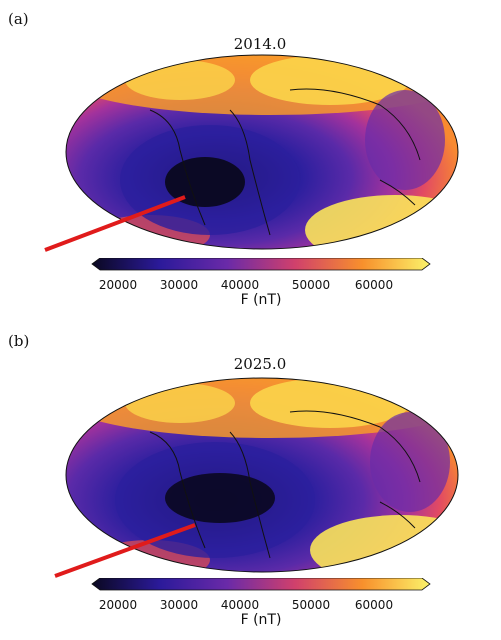  What do you see at coordinates (179, 285) in the screenshot?
I see `colorbar-a-tick-2: 30000` at bounding box center [179, 285].